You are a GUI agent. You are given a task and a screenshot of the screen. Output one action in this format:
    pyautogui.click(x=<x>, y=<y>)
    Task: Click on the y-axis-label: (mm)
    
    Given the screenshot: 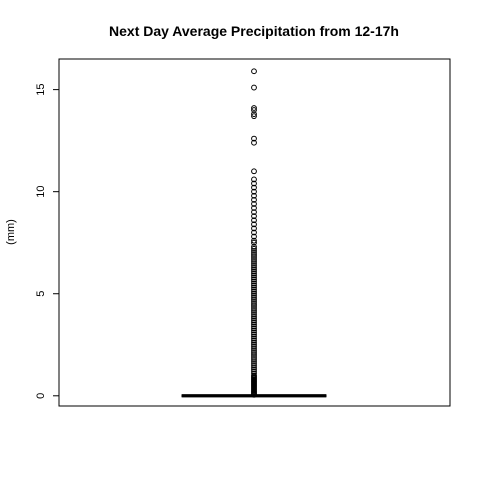 What is the action you would take?
    pyautogui.click(x=11, y=232)
    